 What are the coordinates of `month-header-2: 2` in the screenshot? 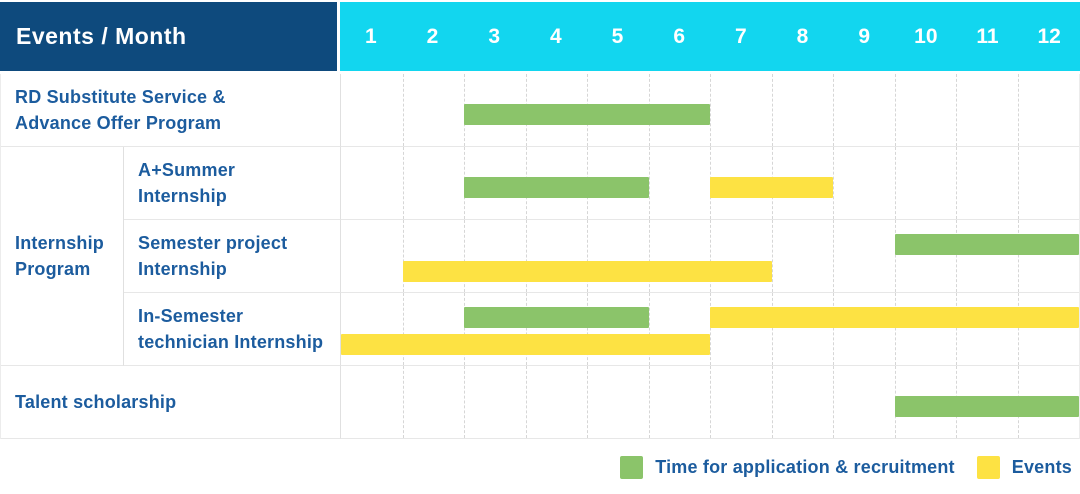 It's located at (432, 36).